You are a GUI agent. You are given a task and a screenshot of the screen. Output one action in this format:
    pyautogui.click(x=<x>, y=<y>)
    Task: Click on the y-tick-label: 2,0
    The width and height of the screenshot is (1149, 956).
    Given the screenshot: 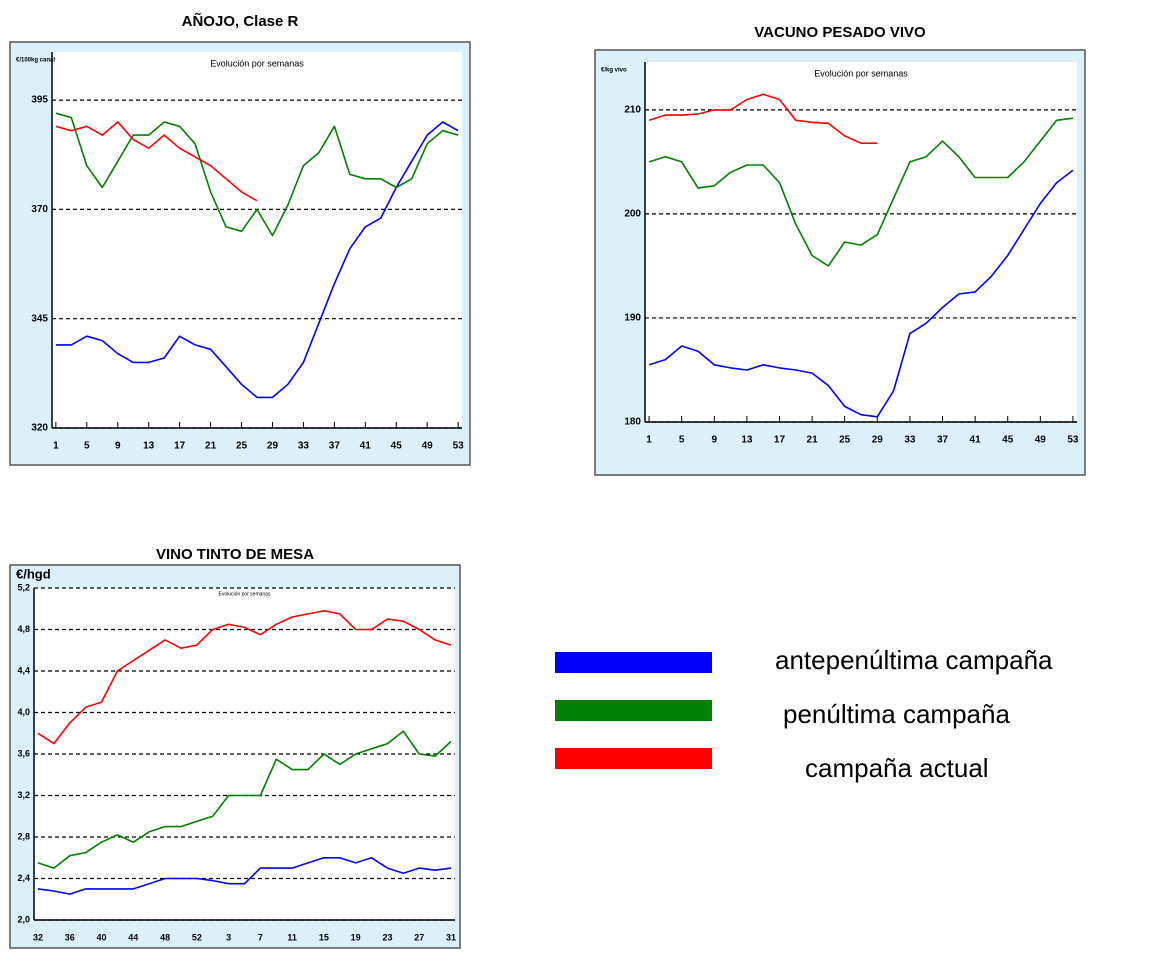 What is the action you would take?
    pyautogui.click(x=23, y=919)
    